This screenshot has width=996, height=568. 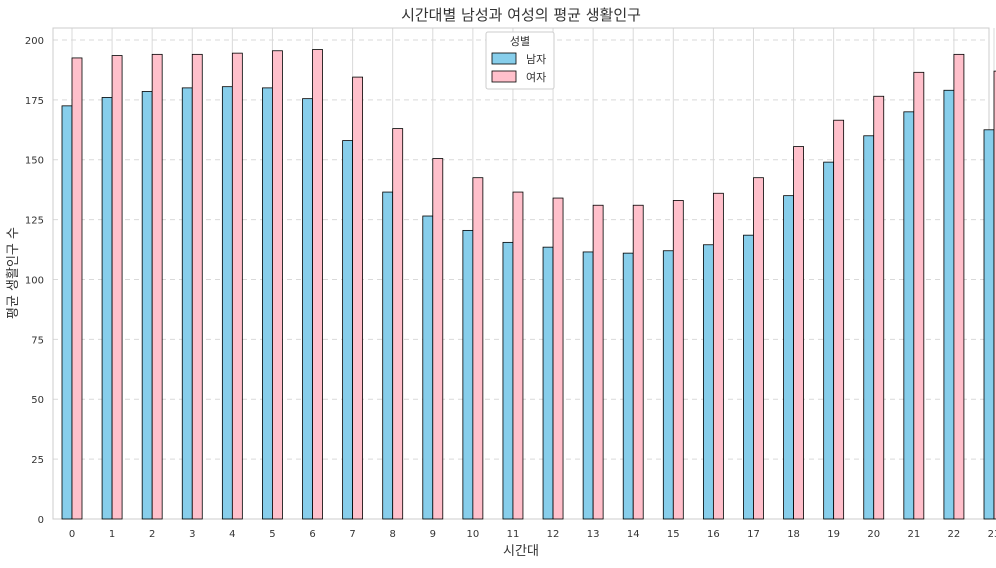 What do you see at coordinates (954, 534) in the screenshot?
I see `x-tick-label: 22` at bounding box center [954, 534].